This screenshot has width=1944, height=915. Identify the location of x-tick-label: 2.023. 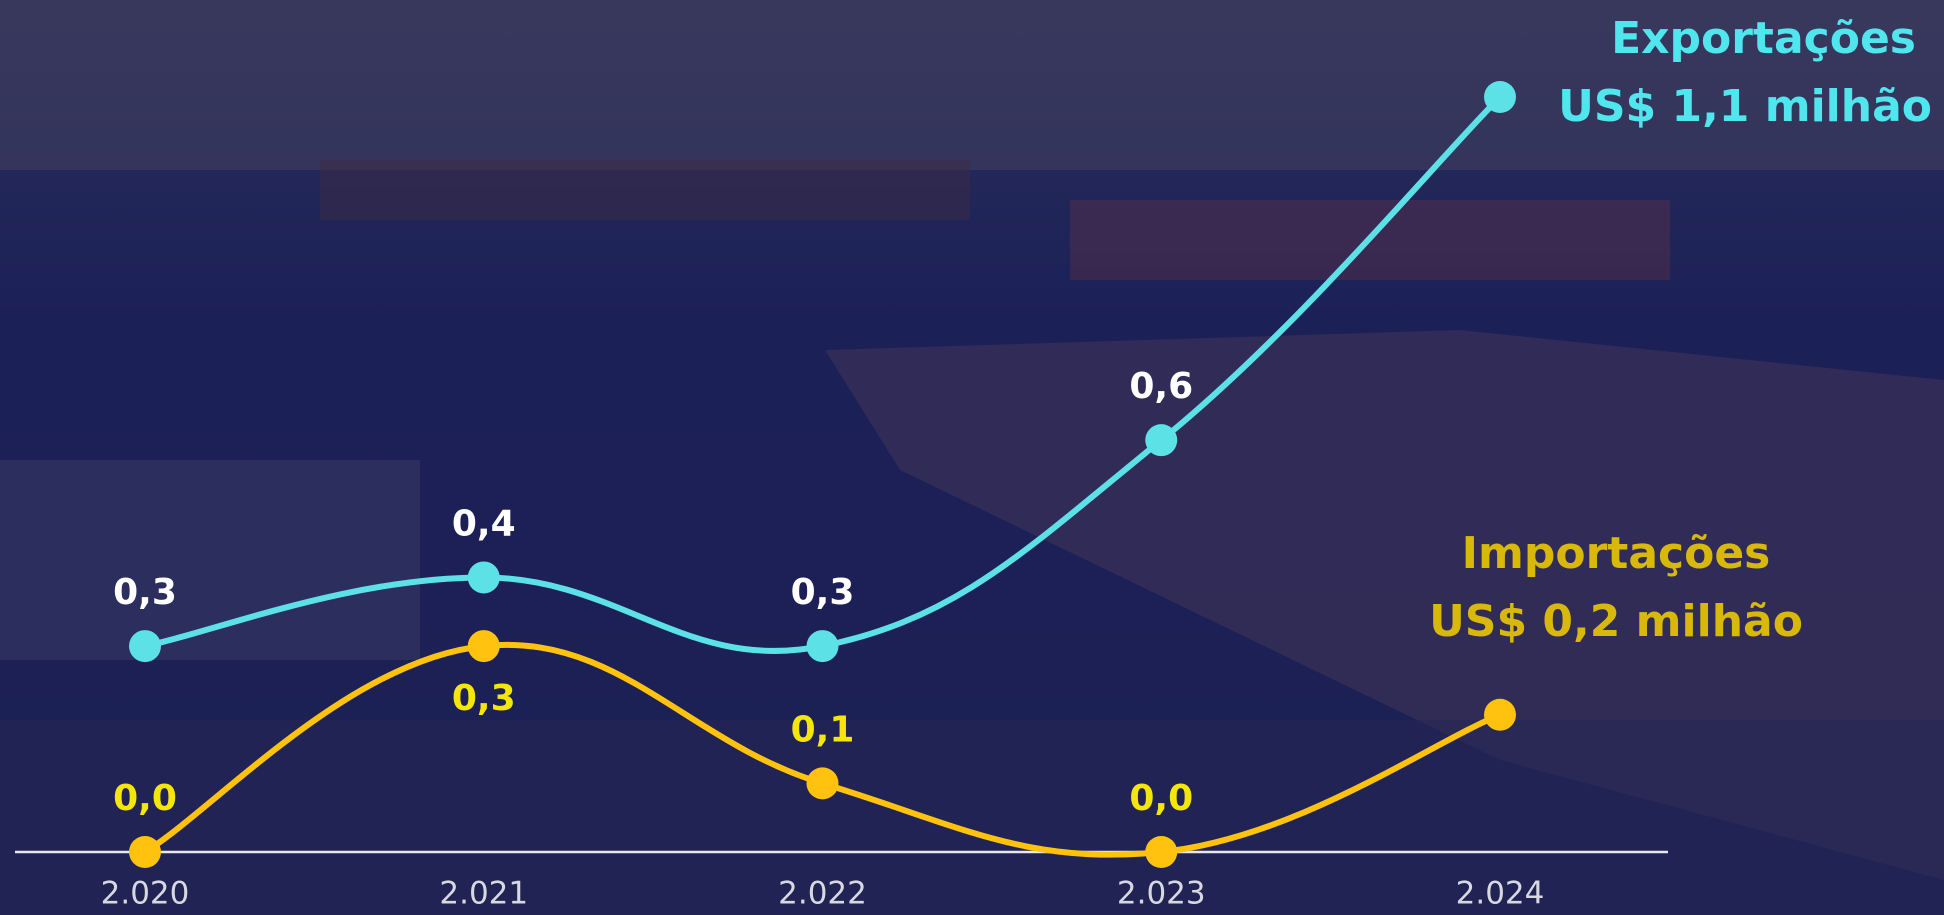
(1161, 894).